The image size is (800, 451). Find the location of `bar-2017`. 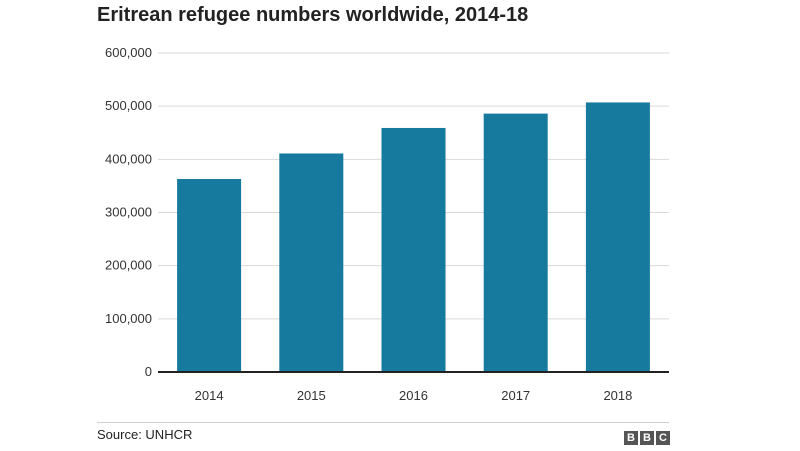

bar-2017 is located at coordinates (515, 243).